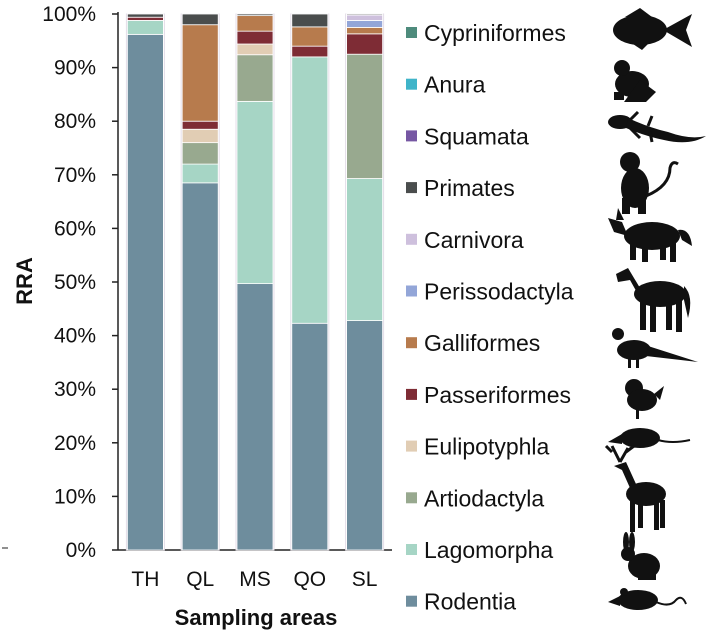 This screenshot has width=711, height=637. I want to click on y-tick-label: 50%, so click(75, 282).